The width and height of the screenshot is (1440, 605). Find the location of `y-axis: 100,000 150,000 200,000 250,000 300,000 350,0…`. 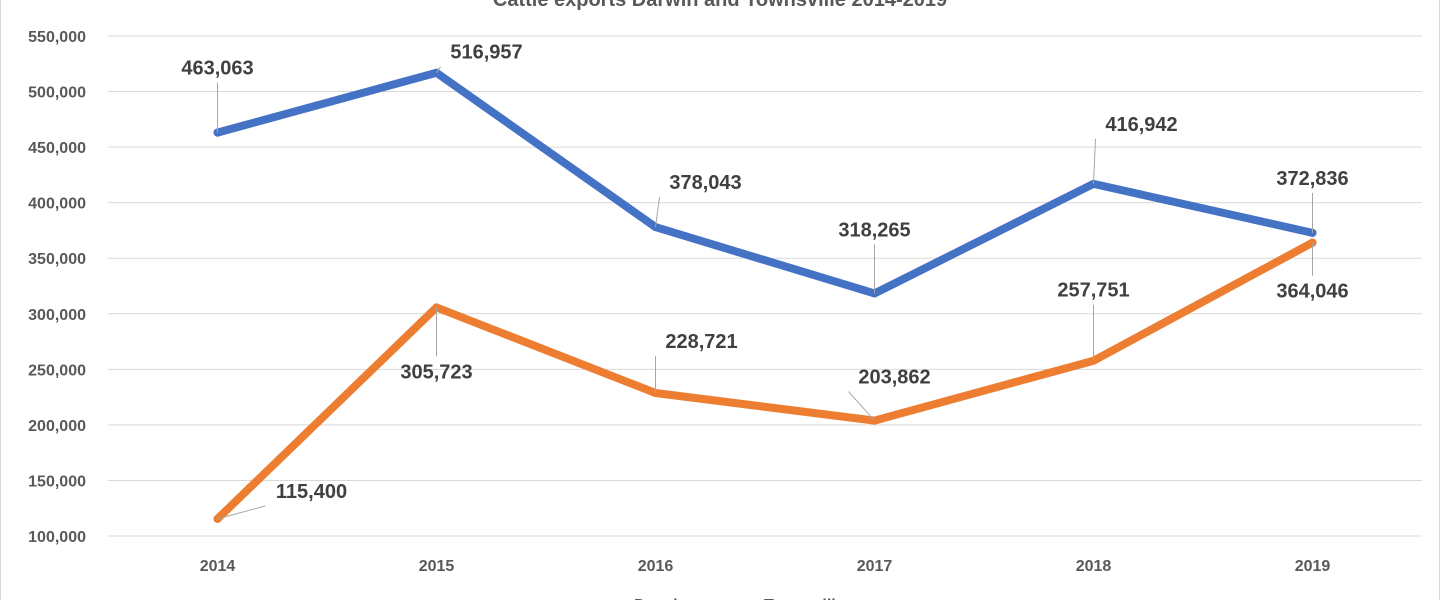

y-axis: 100,000 150,000 200,000 250,000 300,000 350,0… is located at coordinates (57, 287).